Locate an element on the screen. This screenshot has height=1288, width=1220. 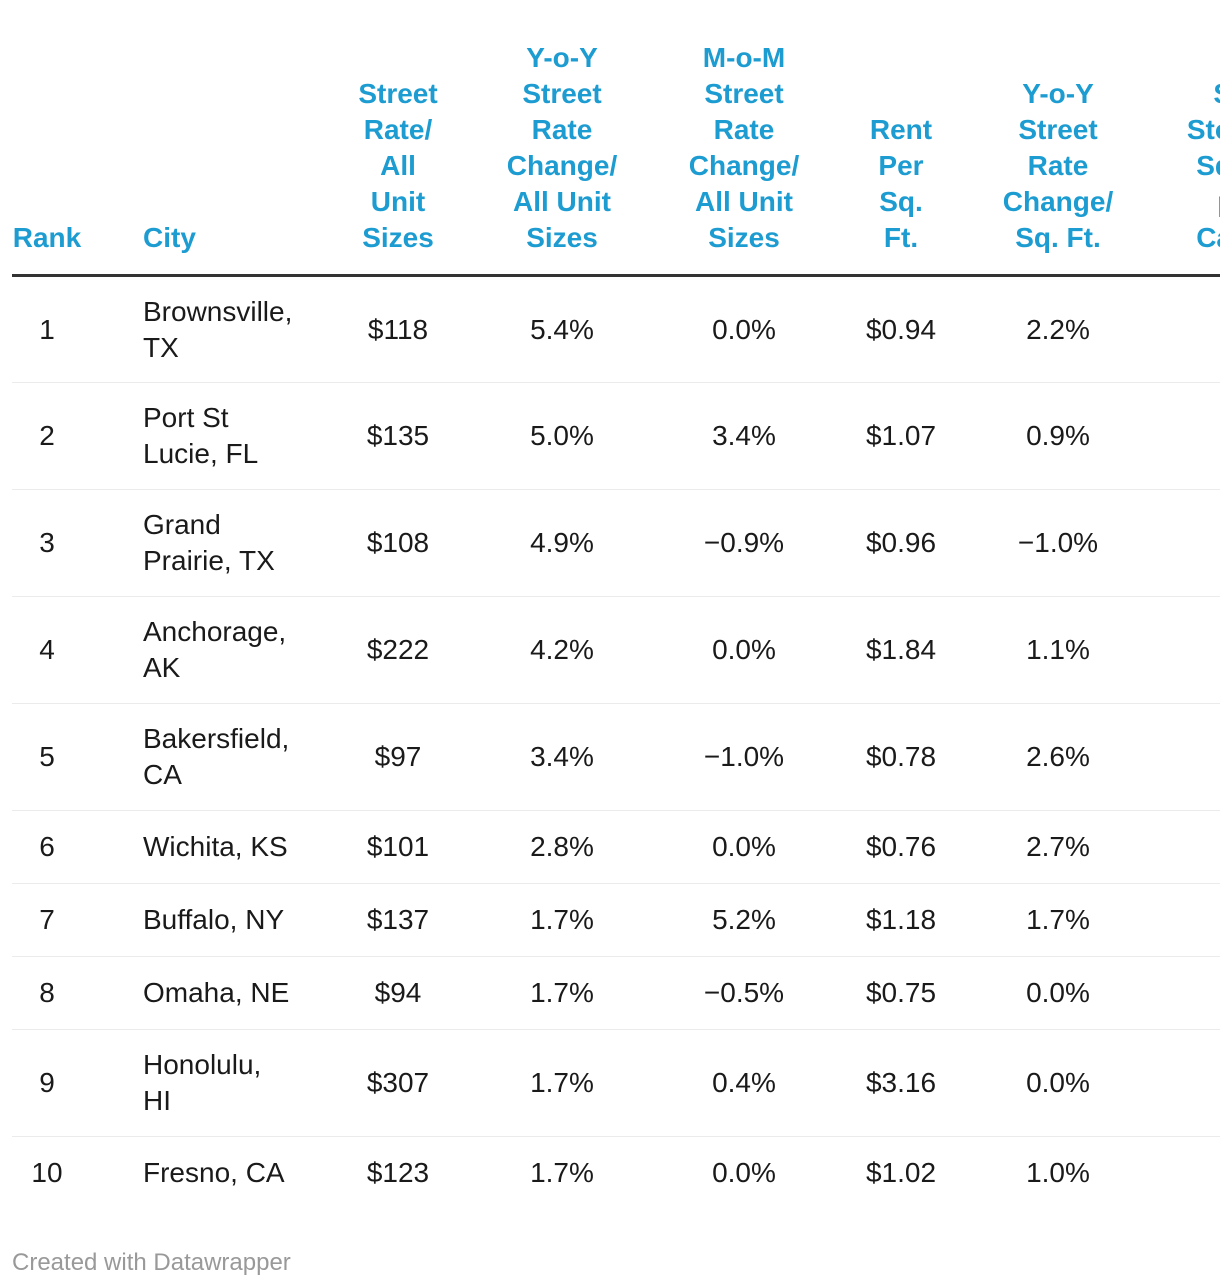
cell-rent-per-sqft: $1.84 is located at coordinates (901, 650).